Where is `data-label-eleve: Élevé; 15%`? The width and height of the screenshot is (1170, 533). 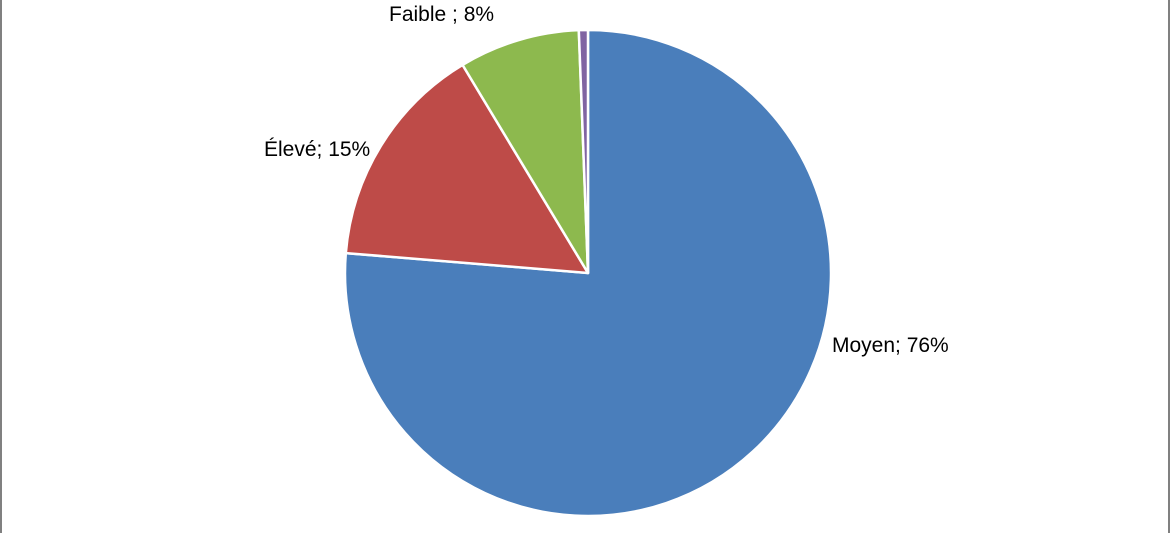 data-label-eleve: Élevé; 15% is located at coordinates (317, 149).